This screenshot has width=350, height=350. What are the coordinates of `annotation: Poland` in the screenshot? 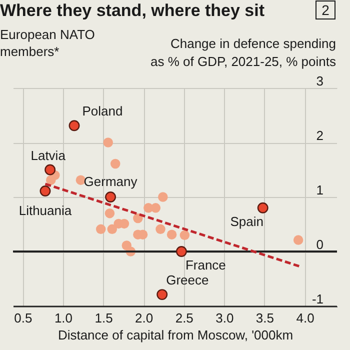 It's located at (102, 111).